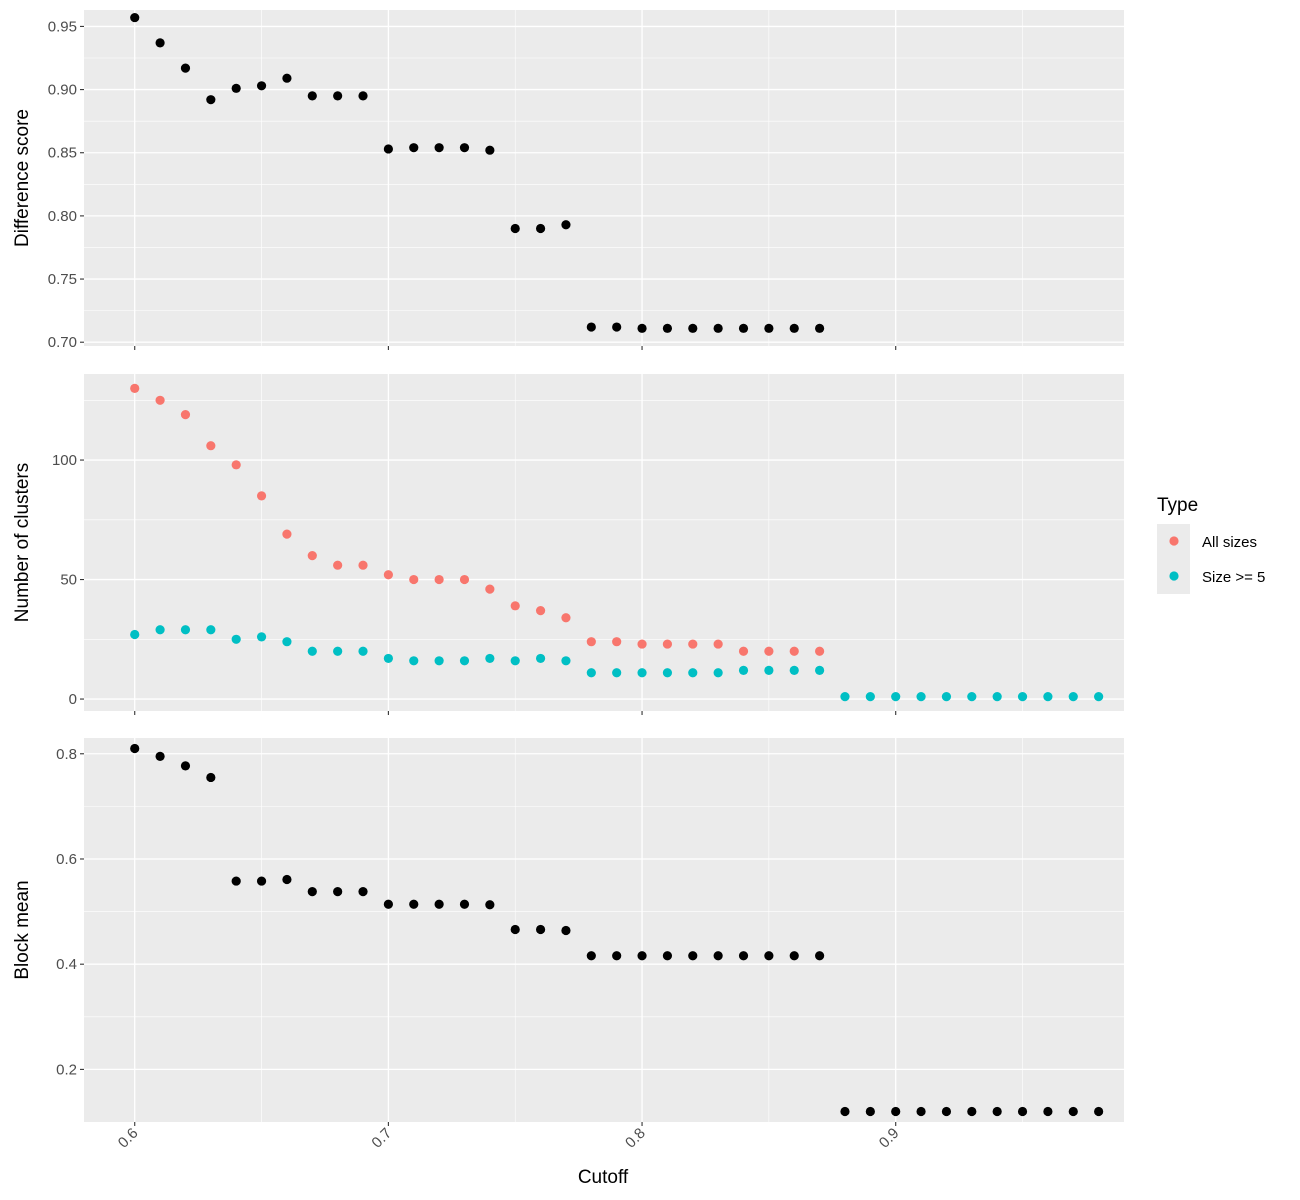 The height and width of the screenshot is (1200, 1300). Describe the element at coordinates (381, 1138) in the screenshot. I see `x-tick-label: 0.7` at that location.